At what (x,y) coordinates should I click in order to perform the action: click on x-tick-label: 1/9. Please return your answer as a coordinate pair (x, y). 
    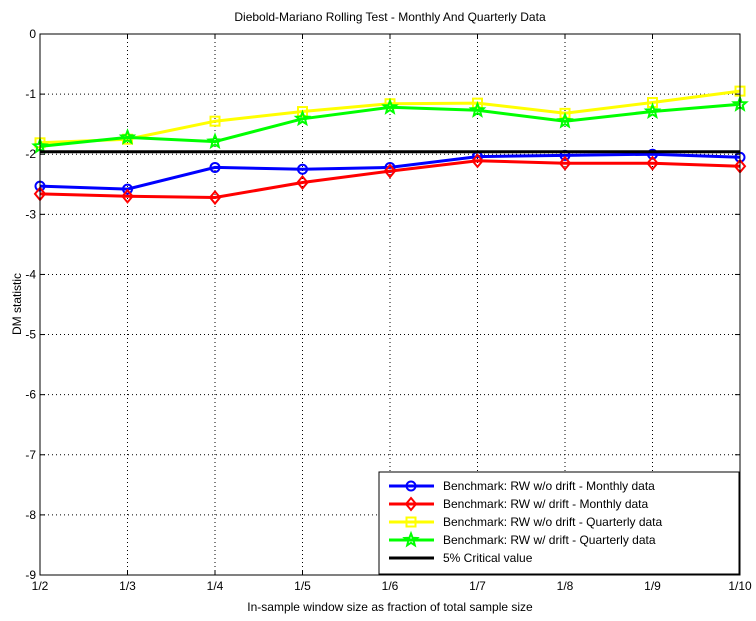
    Looking at the image, I should click on (652, 586).